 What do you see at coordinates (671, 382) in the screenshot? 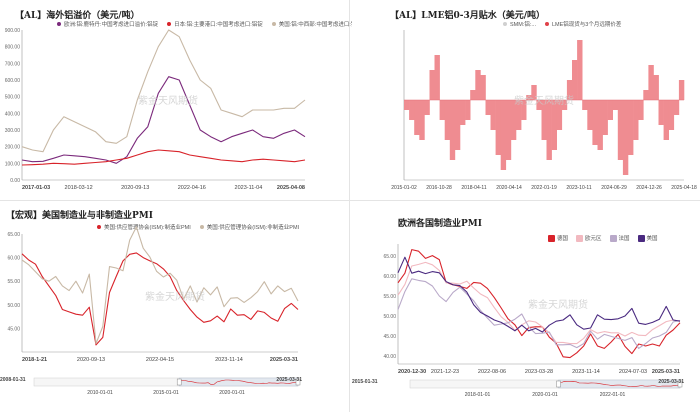
I see `navigator-tick-label: 2025-03-31` at bounding box center [671, 382].